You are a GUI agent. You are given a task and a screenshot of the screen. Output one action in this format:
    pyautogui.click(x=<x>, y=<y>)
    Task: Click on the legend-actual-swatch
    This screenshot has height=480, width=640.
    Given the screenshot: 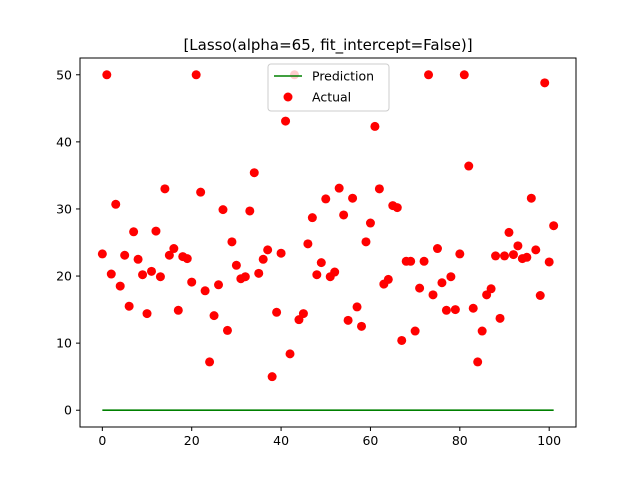 What is the action you would take?
    pyautogui.click(x=288, y=97)
    